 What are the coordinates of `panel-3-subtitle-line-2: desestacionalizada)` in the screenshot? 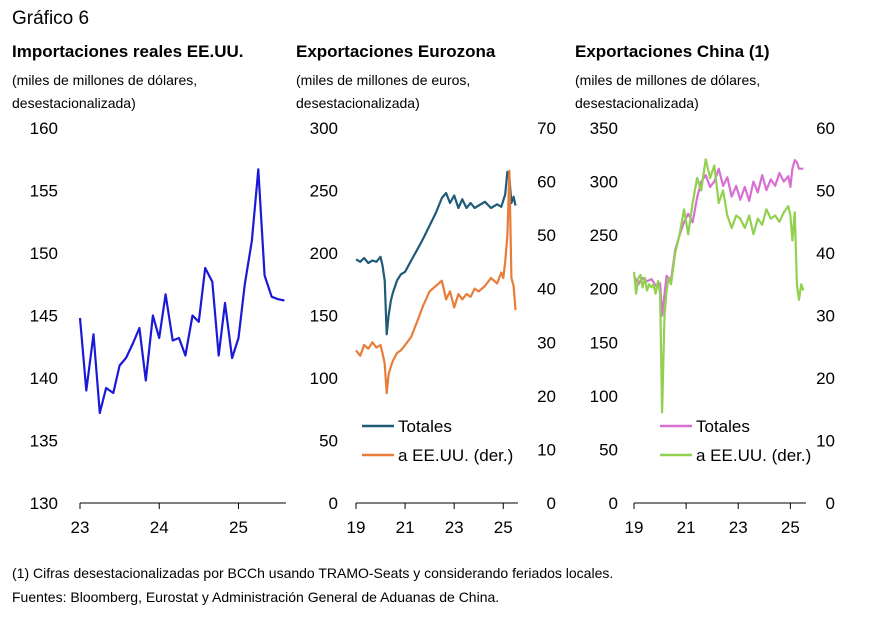 It's located at (637, 103).